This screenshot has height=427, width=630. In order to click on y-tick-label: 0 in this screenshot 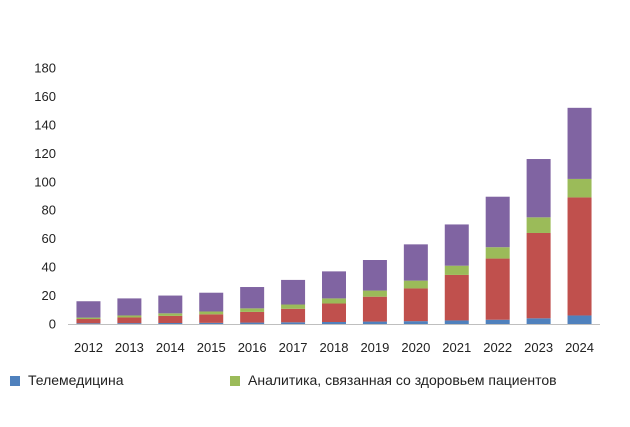, I will do `click(52, 324)`.